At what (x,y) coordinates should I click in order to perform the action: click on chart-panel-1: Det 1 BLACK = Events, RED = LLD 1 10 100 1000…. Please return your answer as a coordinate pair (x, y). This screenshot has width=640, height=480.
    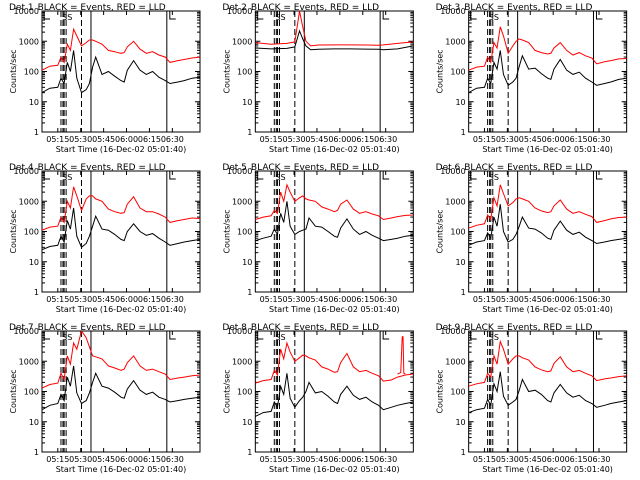
    Looking at the image, I should click on (105, 78).